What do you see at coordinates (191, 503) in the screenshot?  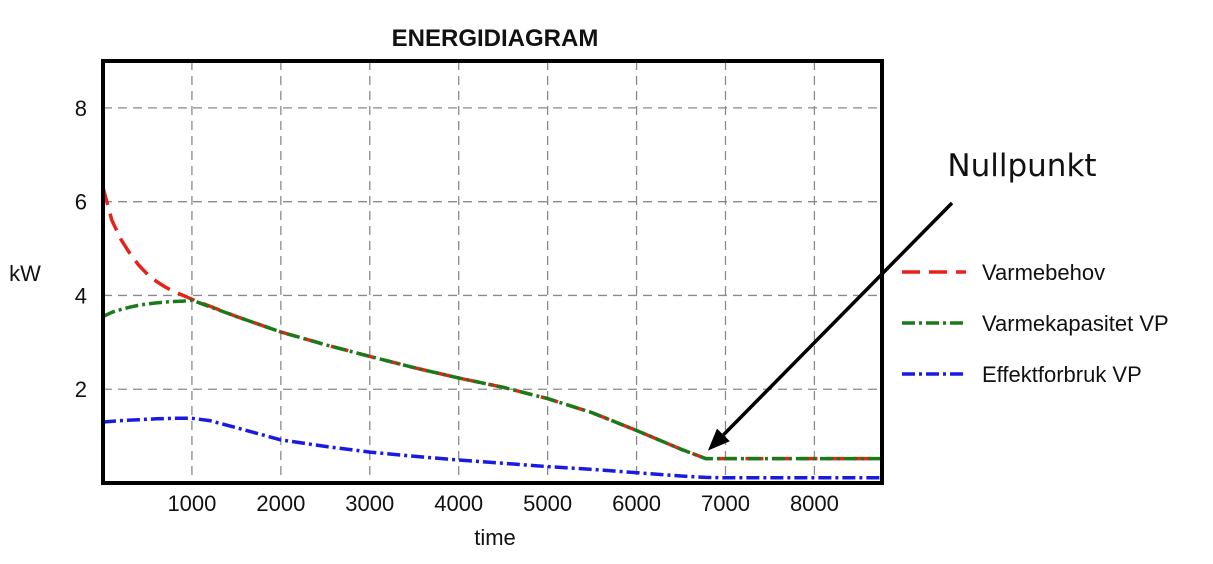 I see `x-tick-label: 1000` at bounding box center [191, 503].